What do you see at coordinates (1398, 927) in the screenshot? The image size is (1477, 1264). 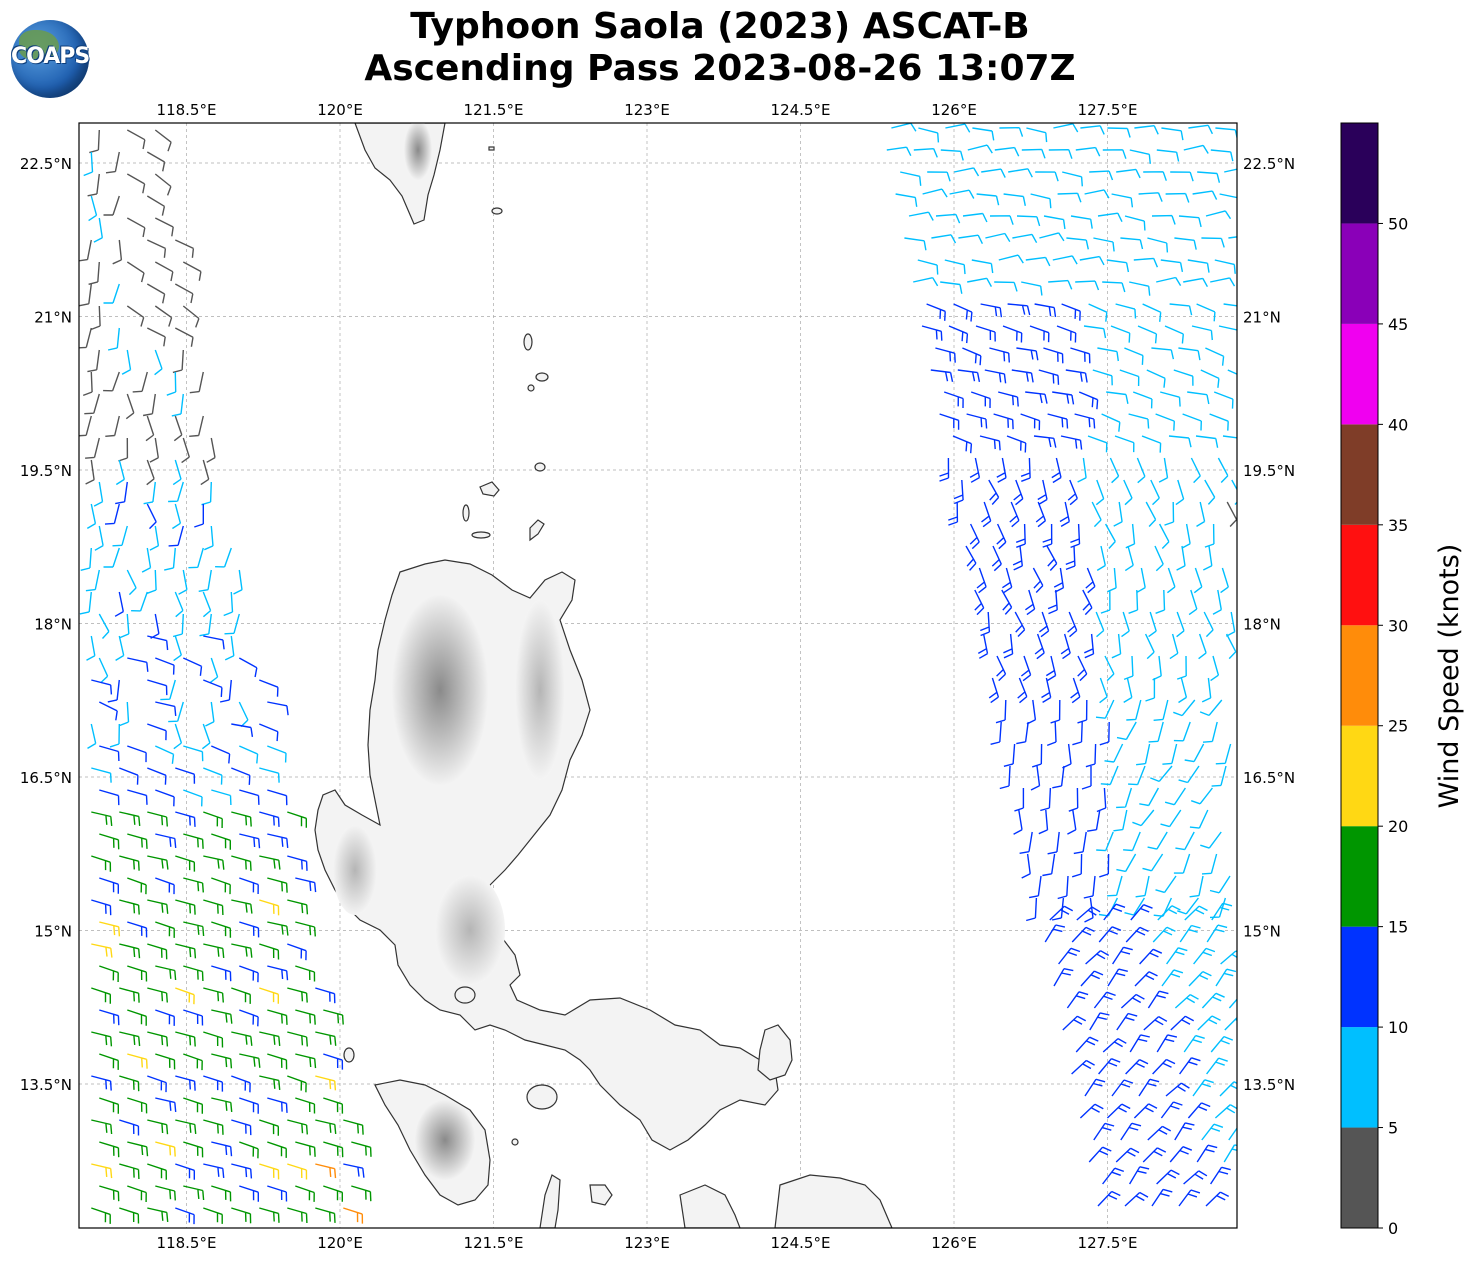 I see `colorbar-tick-label: 15` at bounding box center [1398, 927].